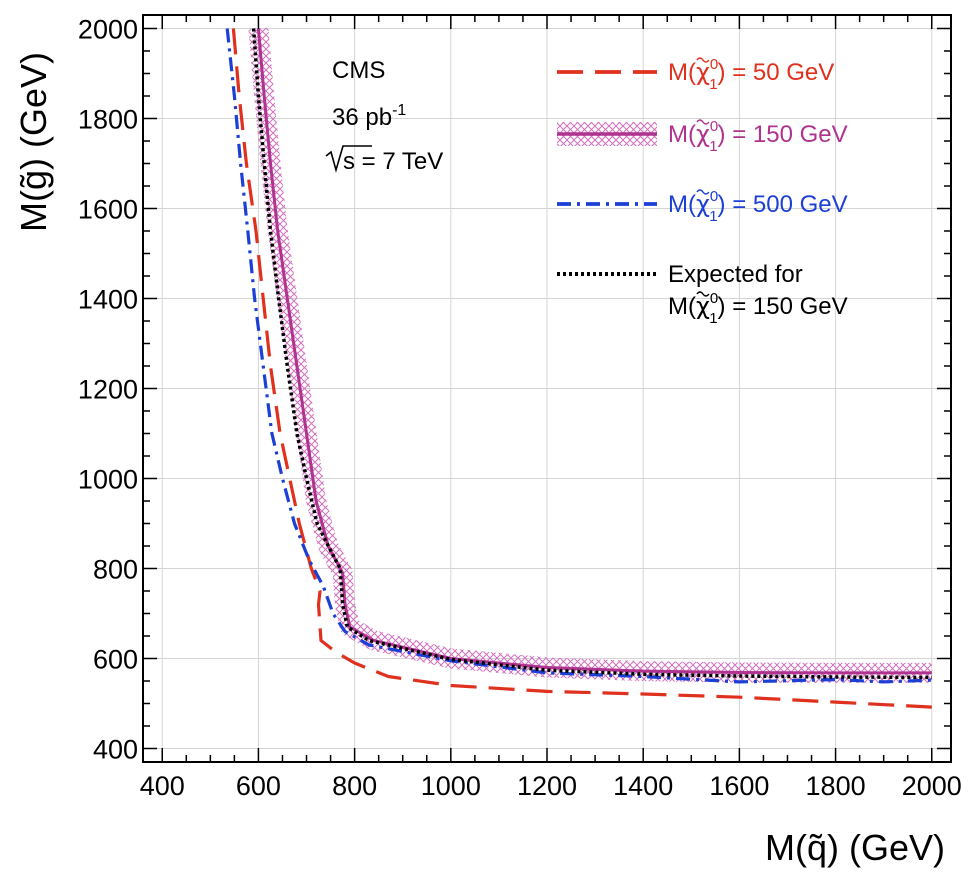 The image size is (973, 877). I want to click on sqrt-symbol, so click(348, 159).